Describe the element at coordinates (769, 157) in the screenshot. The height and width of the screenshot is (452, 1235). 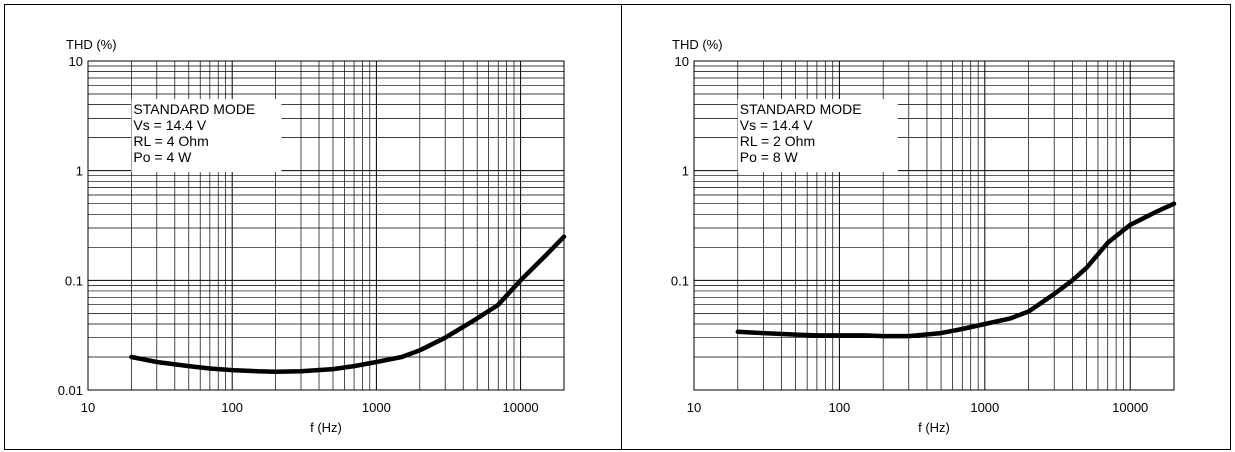
I see `annotation-line: Po = 8 W` at that location.